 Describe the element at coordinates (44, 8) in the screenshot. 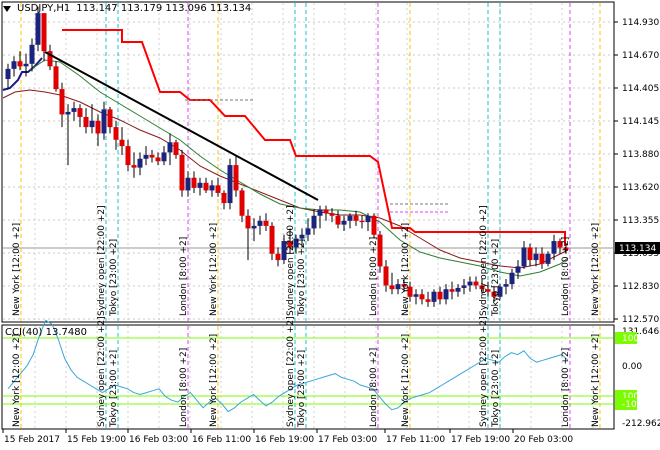

I see `symbol-label: USDJPY,H1` at that location.